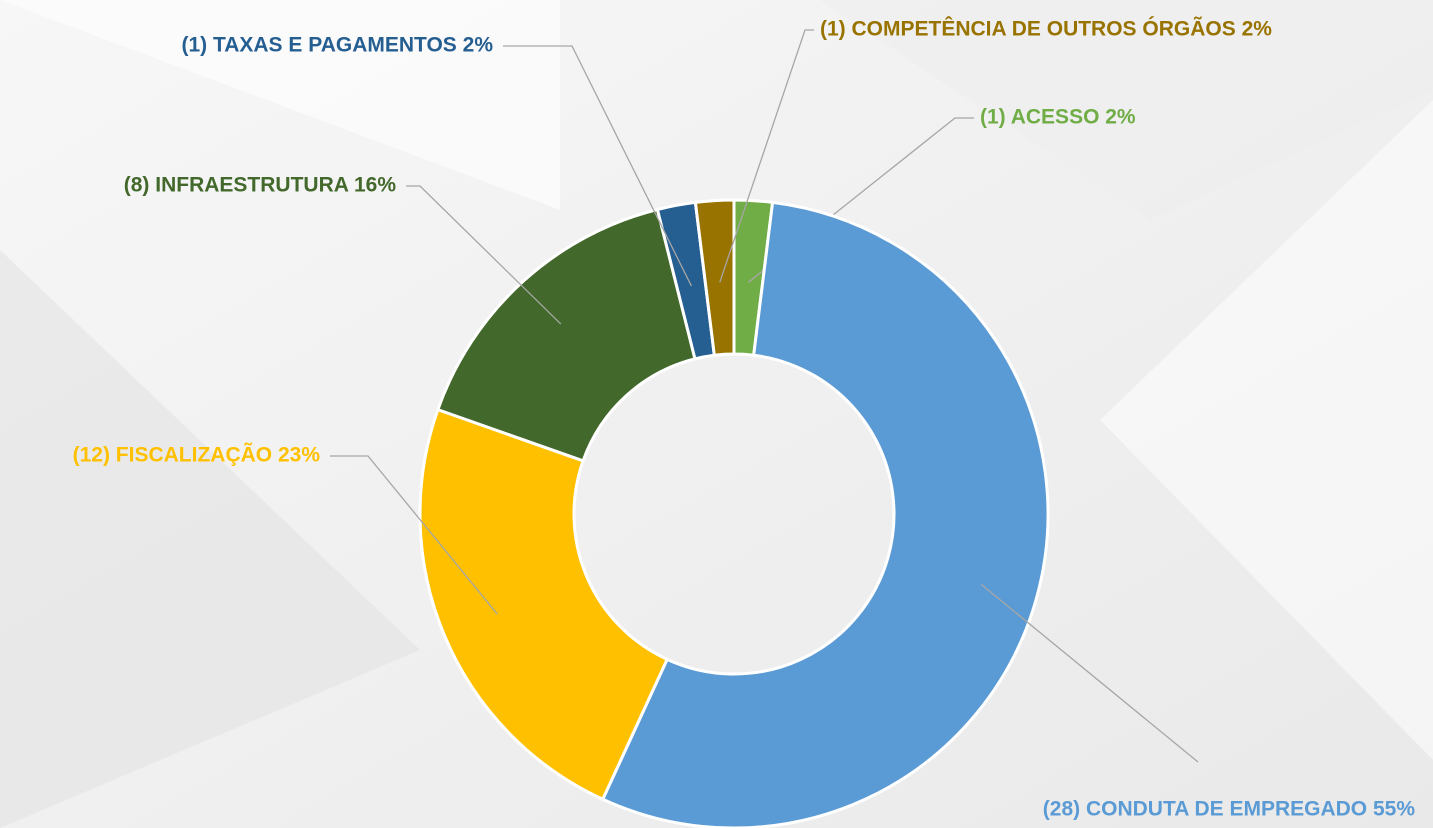 This screenshot has width=1433, height=828. Describe the element at coordinates (337, 45) in the screenshot. I see `data-label: (1) TAXAS E PAGAMENTOS 2%` at that location.